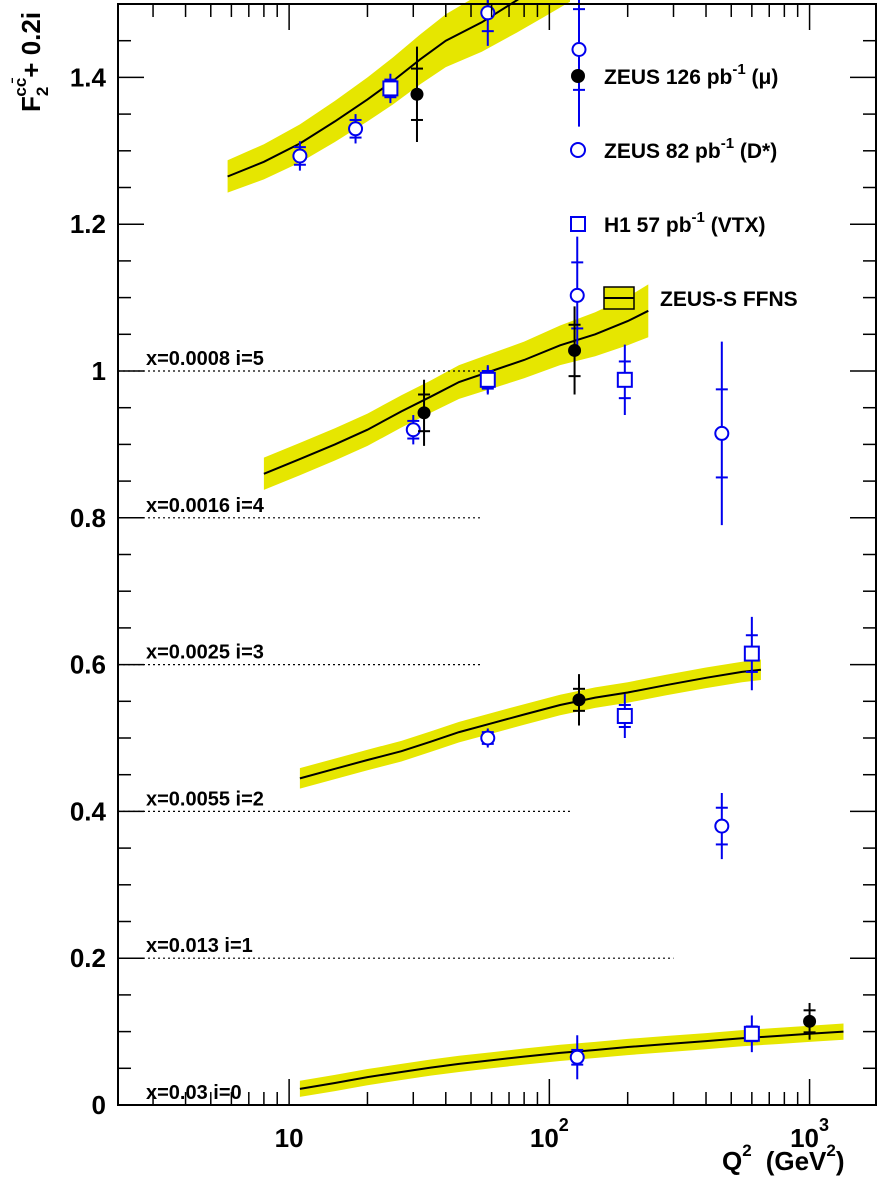 Image resolution: width=883 pixels, height=1187 pixels. What do you see at coordinates (31, 62) in the screenshot?
I see `y-axis-label: F2cc̄+ 0.2i` at bounding box center [31, 62].